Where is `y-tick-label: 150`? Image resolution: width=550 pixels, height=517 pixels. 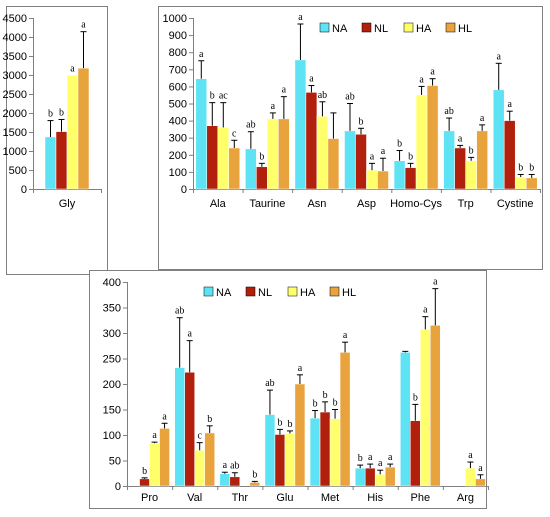
y-tick-label: 150 is located at coordinates (112, 411).